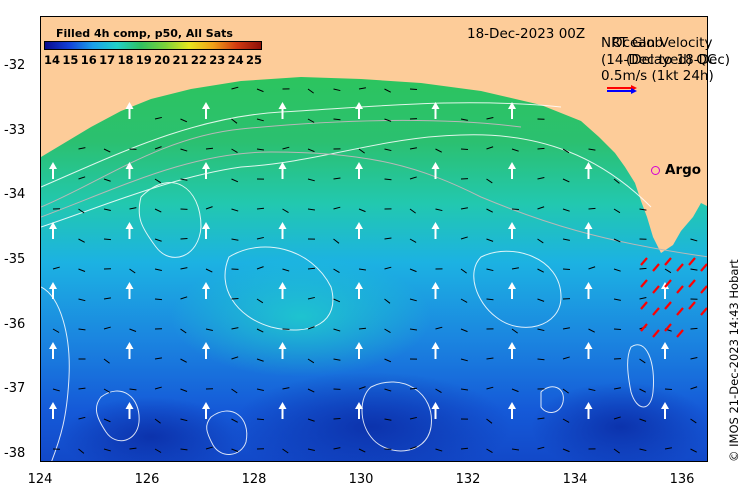 Image resolution: width=750 pixels, height=496 pixels. I want to click on warm-core-blob, so click(301, 317).